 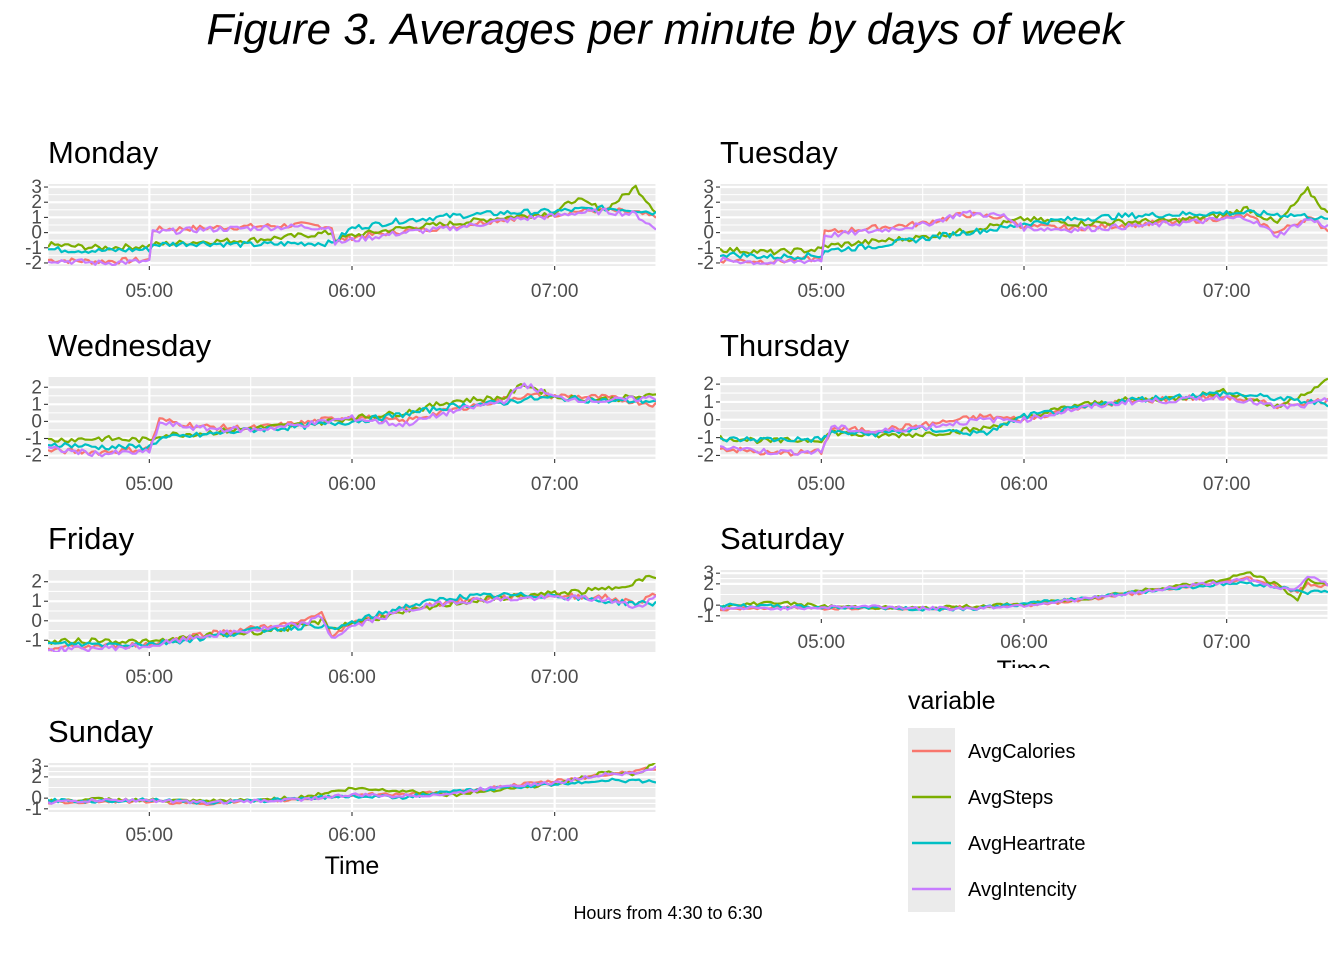 What do you see at coordinates (785, 345) in the screenshot?
I see `panel-title: Thursday` at bounding box center [785, 345].